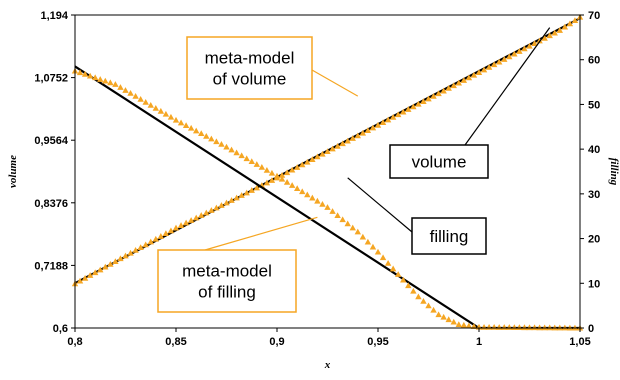 The height and width of the screenshot is (380, 620). What do you see at coordinates (250, 58) in the screenshot?
I see `annotation-0-text: meta-model` at bounding box center [250, 58].